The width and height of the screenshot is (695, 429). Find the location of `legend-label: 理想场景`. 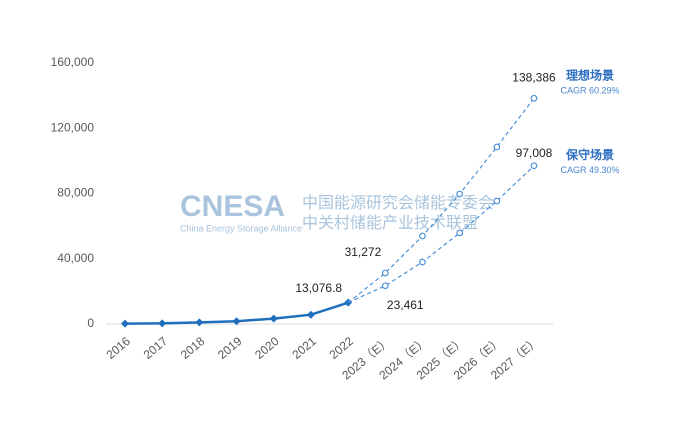

legend-label: 理想场景 is located at coordinates (590, 74).